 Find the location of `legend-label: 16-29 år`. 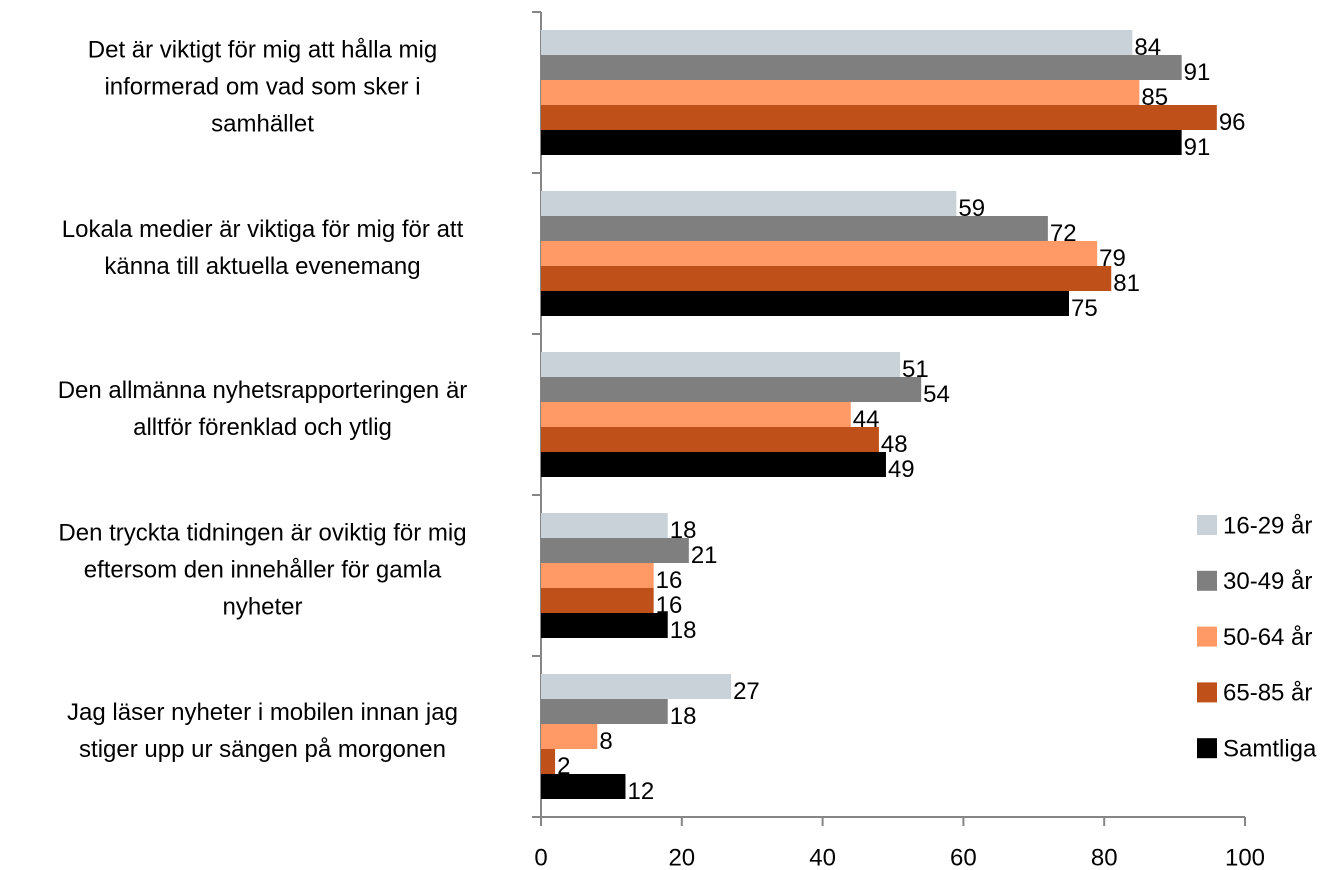

legend-label: 16-29 år is located at coordinates (1267, 525).